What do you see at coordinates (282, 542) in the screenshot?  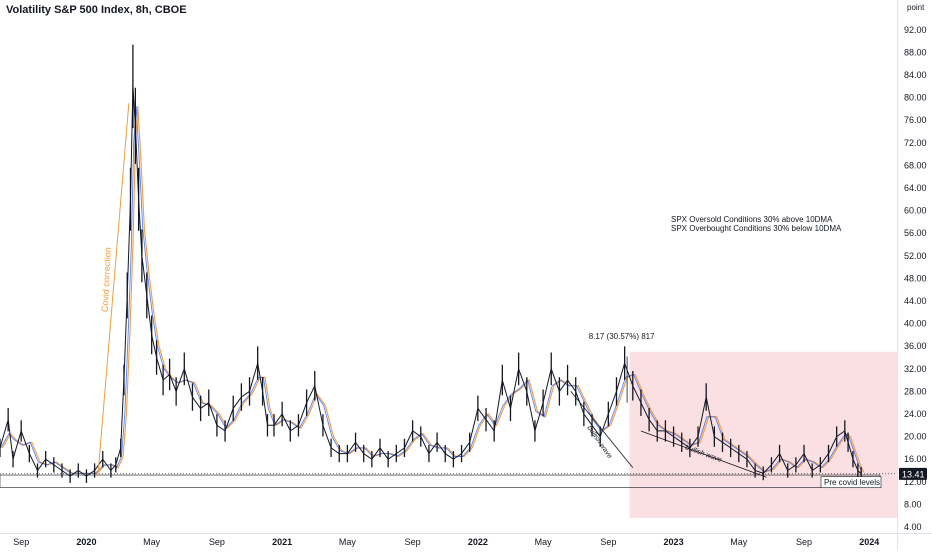 I see `x-tick-label: 2021` at bounding box center [282, 542].